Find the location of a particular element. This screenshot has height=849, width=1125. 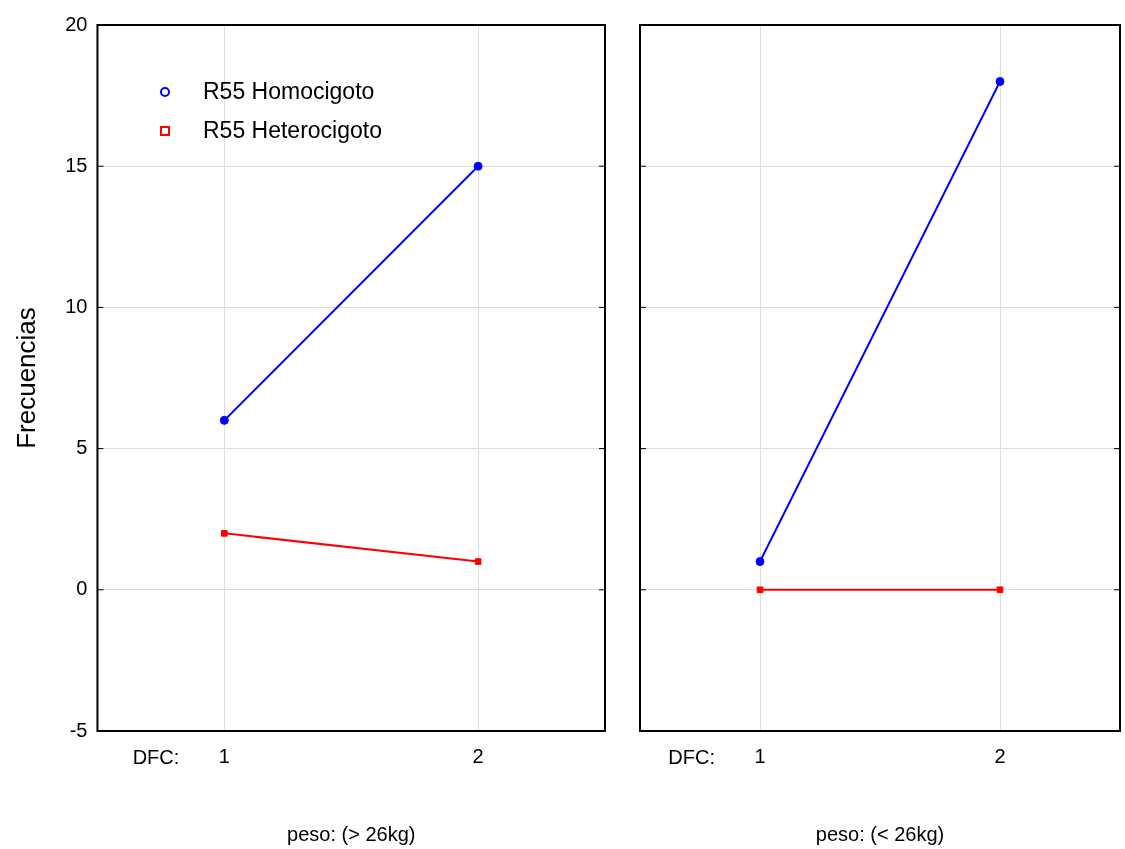

y-tick-label: 20 is located at coordinates (76, 23).